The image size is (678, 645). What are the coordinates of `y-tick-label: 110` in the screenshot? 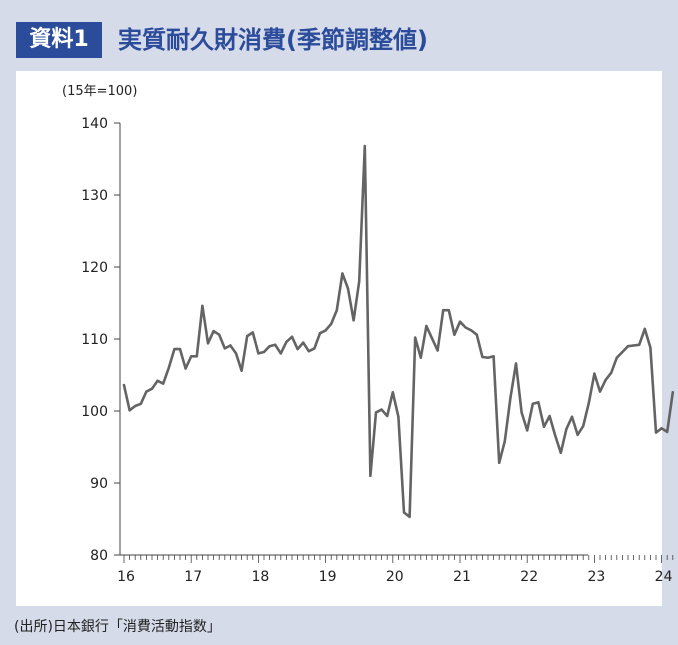 It's located at (94, 340).